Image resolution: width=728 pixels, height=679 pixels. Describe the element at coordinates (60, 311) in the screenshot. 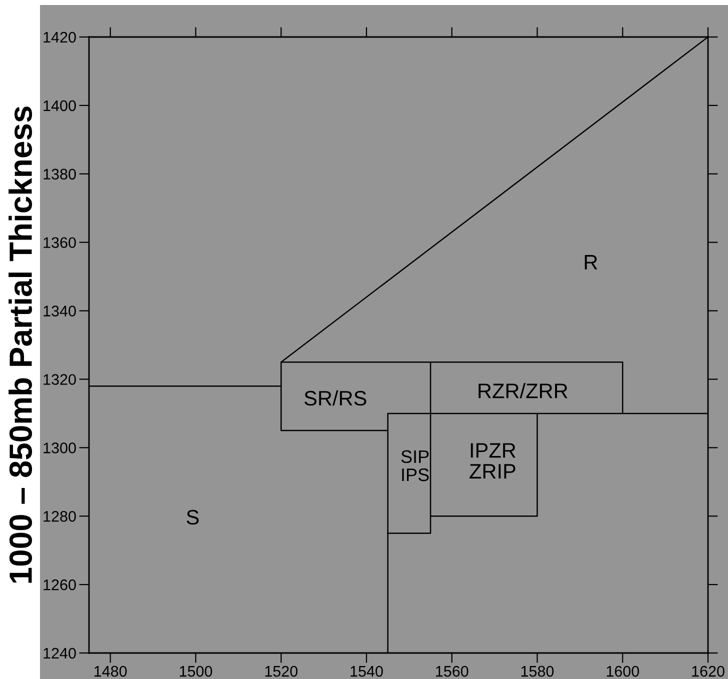

I see `y-tick-label: 1340` at that location.